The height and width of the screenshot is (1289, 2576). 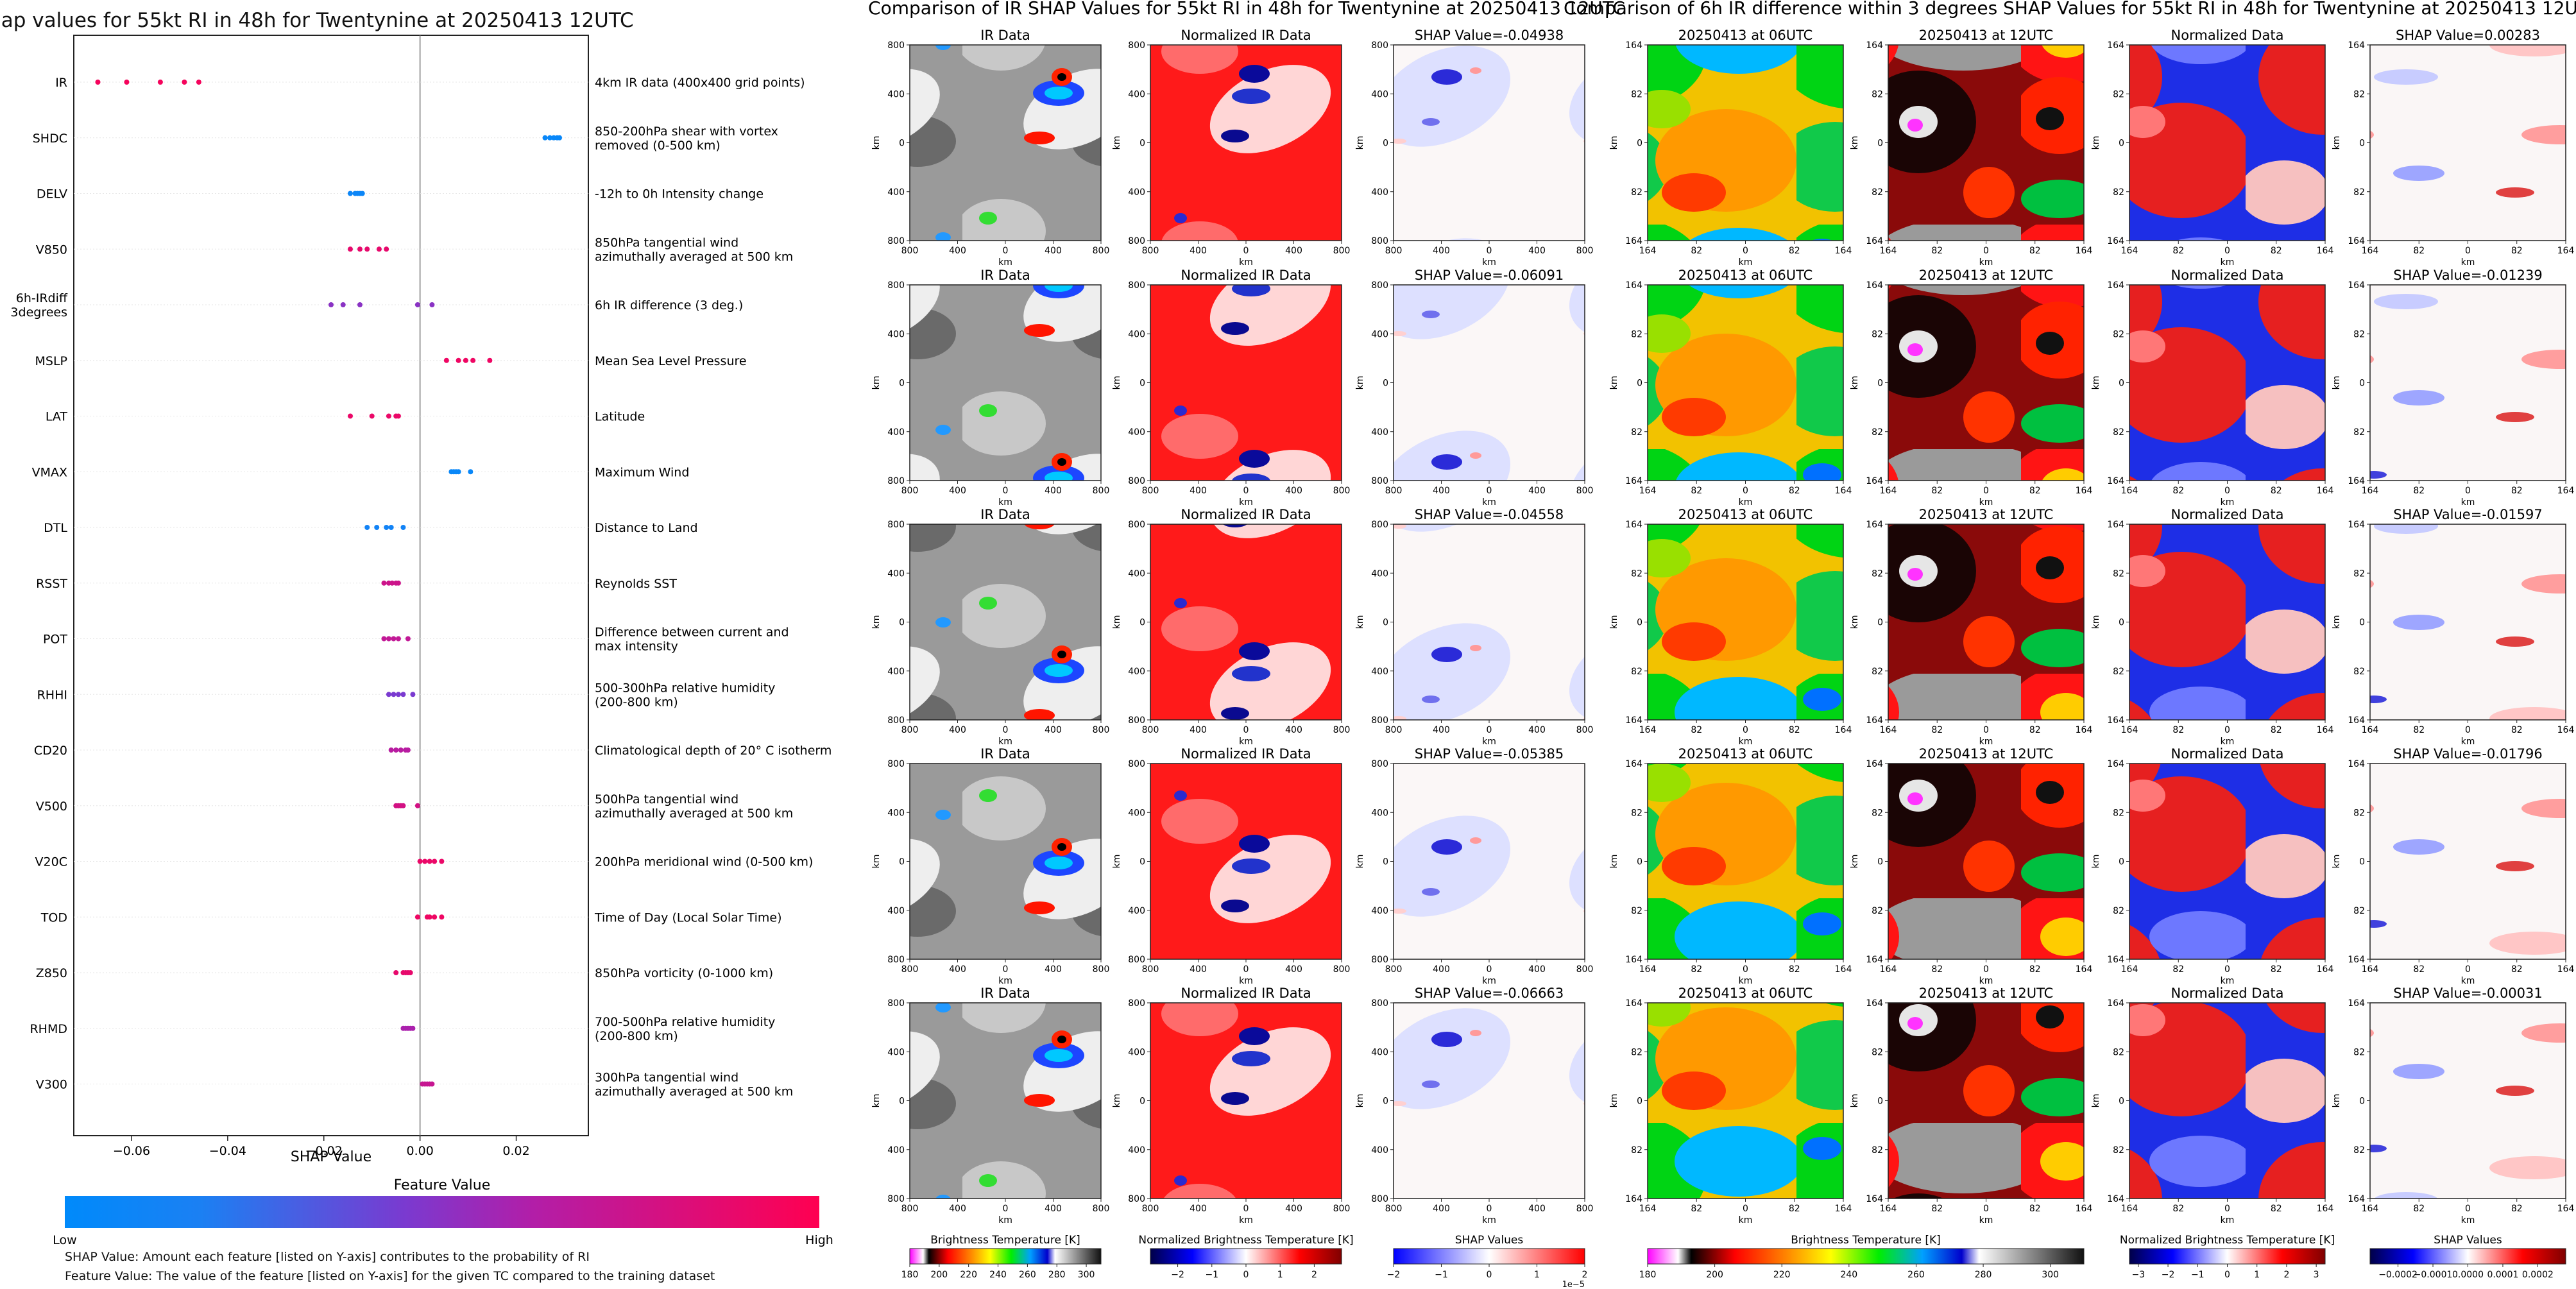 I want to click on panel-title: Normalized Data, so click(x=2227, y=993).